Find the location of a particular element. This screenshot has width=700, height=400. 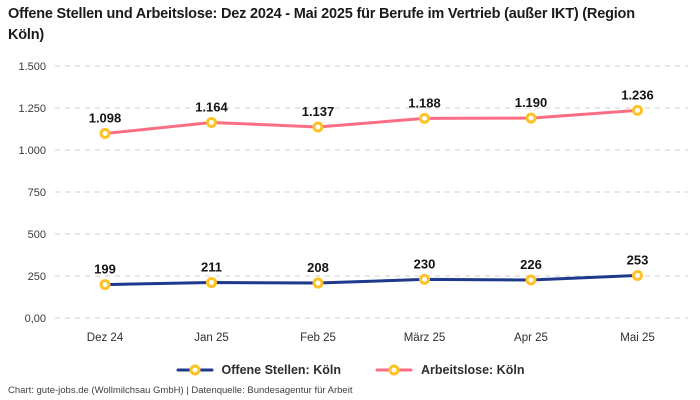

data-label: 199 is located at coordinates (105, 269).